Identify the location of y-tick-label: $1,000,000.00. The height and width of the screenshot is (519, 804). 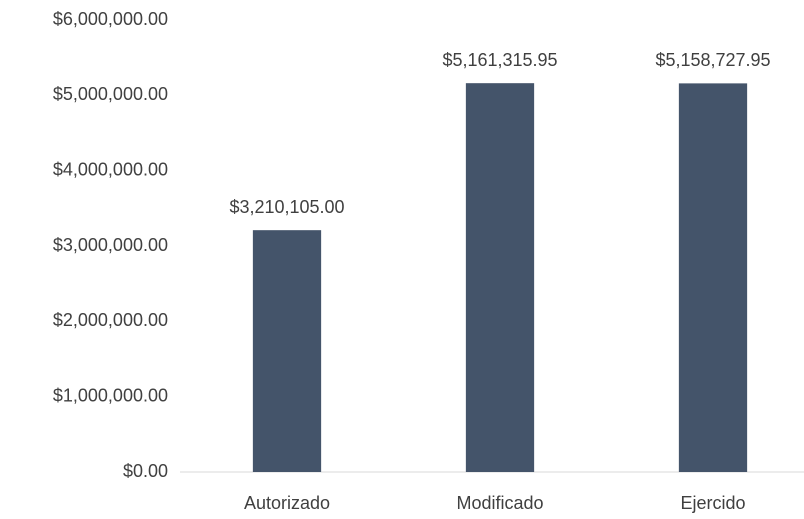
(110, 395).